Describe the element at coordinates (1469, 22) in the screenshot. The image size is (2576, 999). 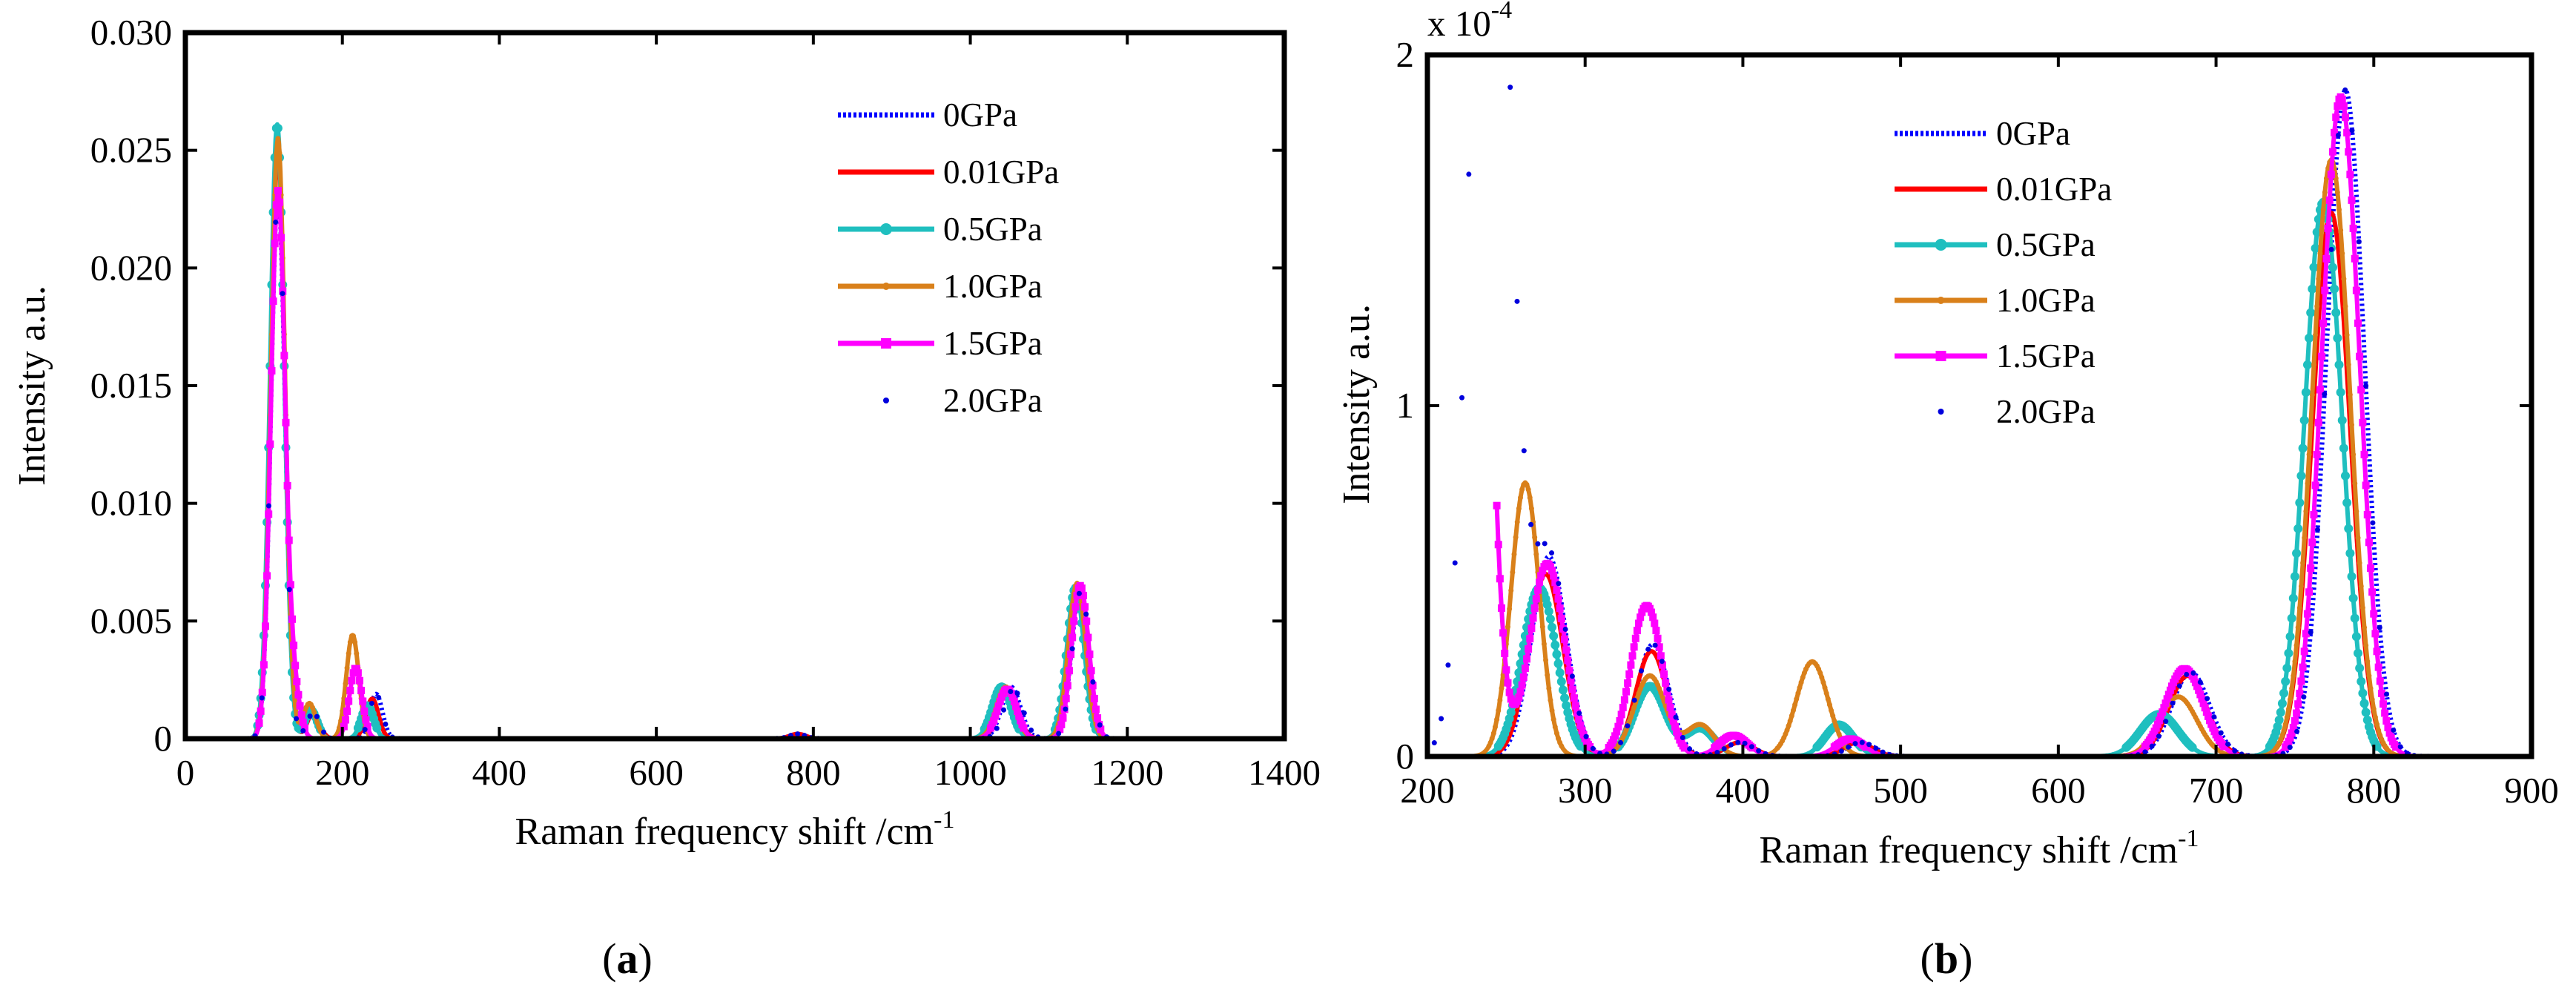
I see `panel-b-y-multiplier: x 10-4` at that location.